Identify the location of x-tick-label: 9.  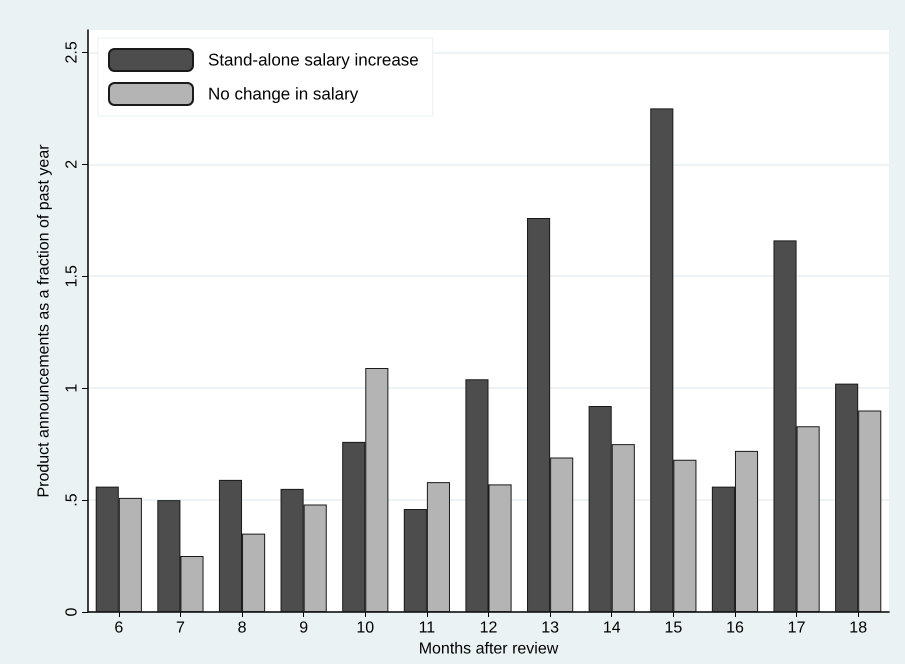
(303, 628).